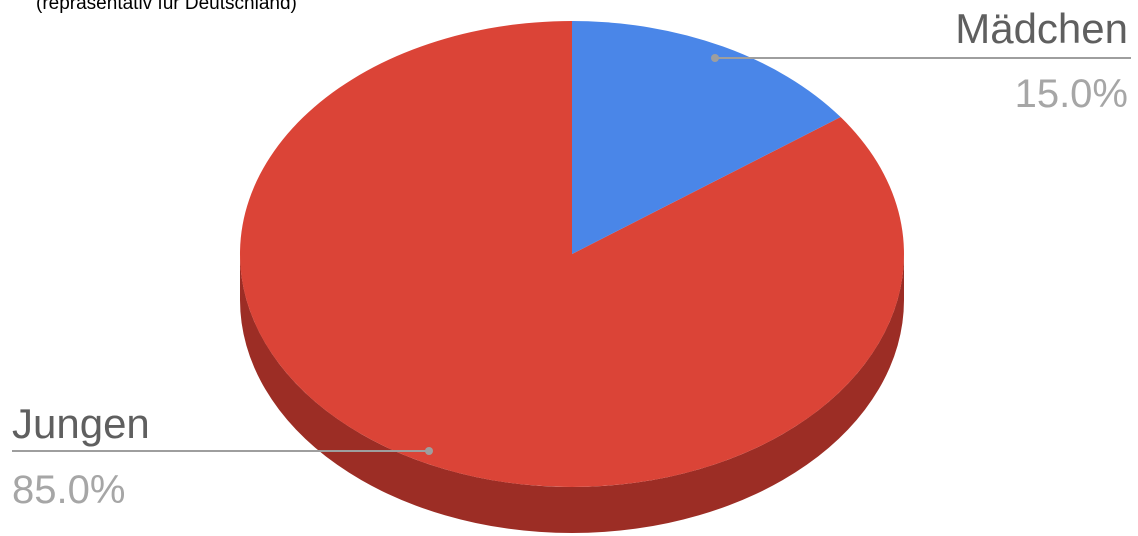 The width and height of the screenshot is (1138, 536). What do you see at coordinates (429, 451) in the screenshot?
I see `leader-dot-jungen` at bounding box center [429, 451].